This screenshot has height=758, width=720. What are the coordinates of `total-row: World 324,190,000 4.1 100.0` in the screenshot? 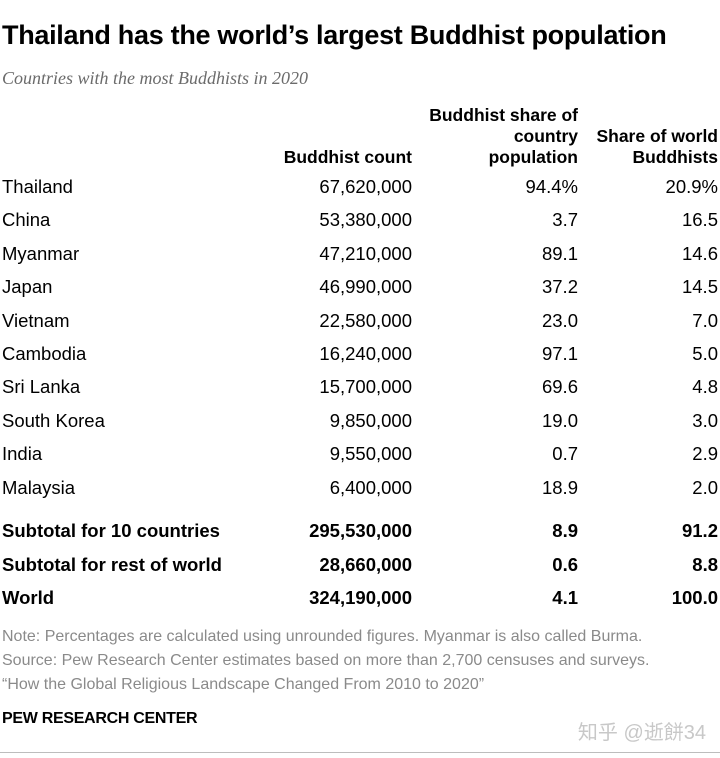 It's located at (360, 600).